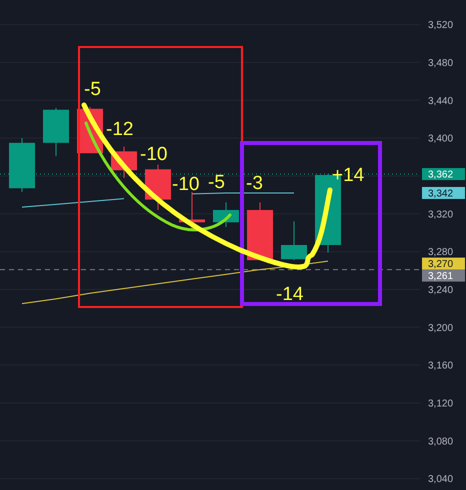 Image resolution: width=466 pixels, height=490 pixels. What do you see at coordinates (441, 442) in the screenshot?
I see `y-tick-label: 3,080` at bounding box center [441, 442].